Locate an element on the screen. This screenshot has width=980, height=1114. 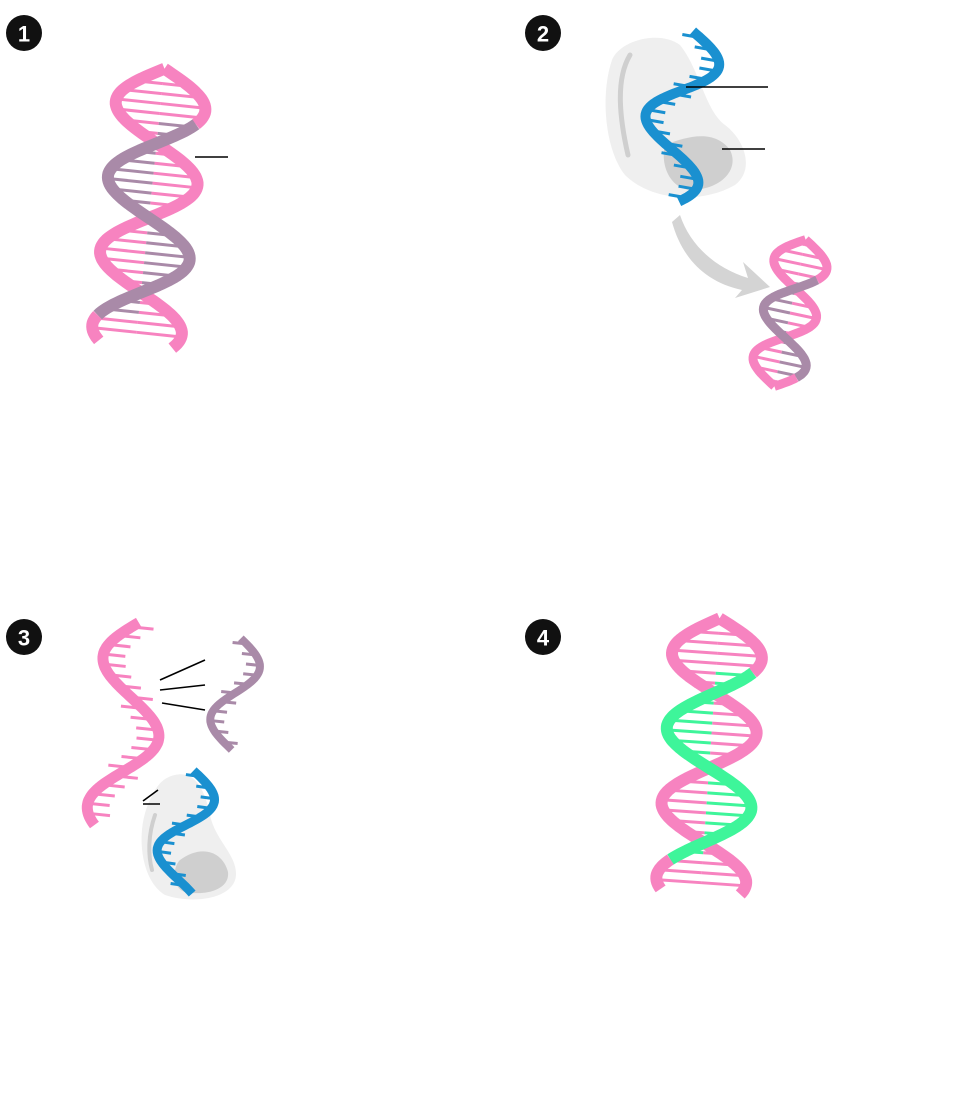
arrow is located at coordinates (721, 256).